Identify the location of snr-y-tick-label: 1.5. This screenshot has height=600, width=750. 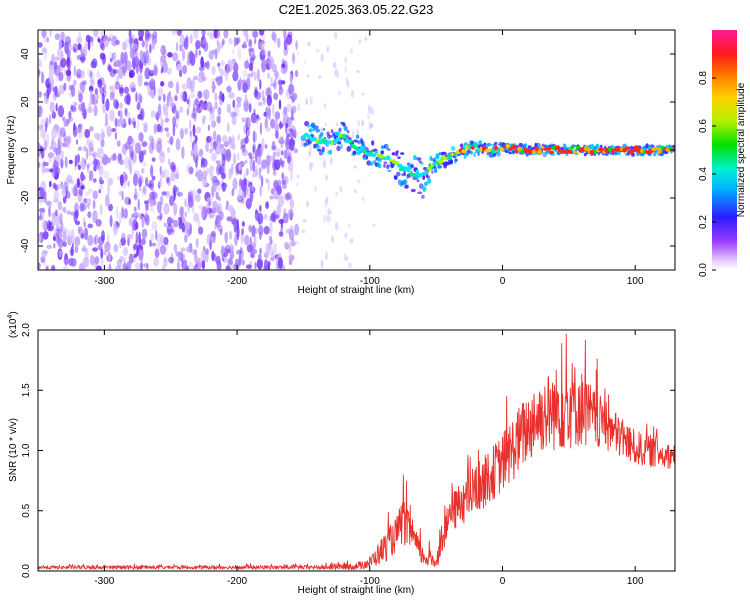
(26, 390).